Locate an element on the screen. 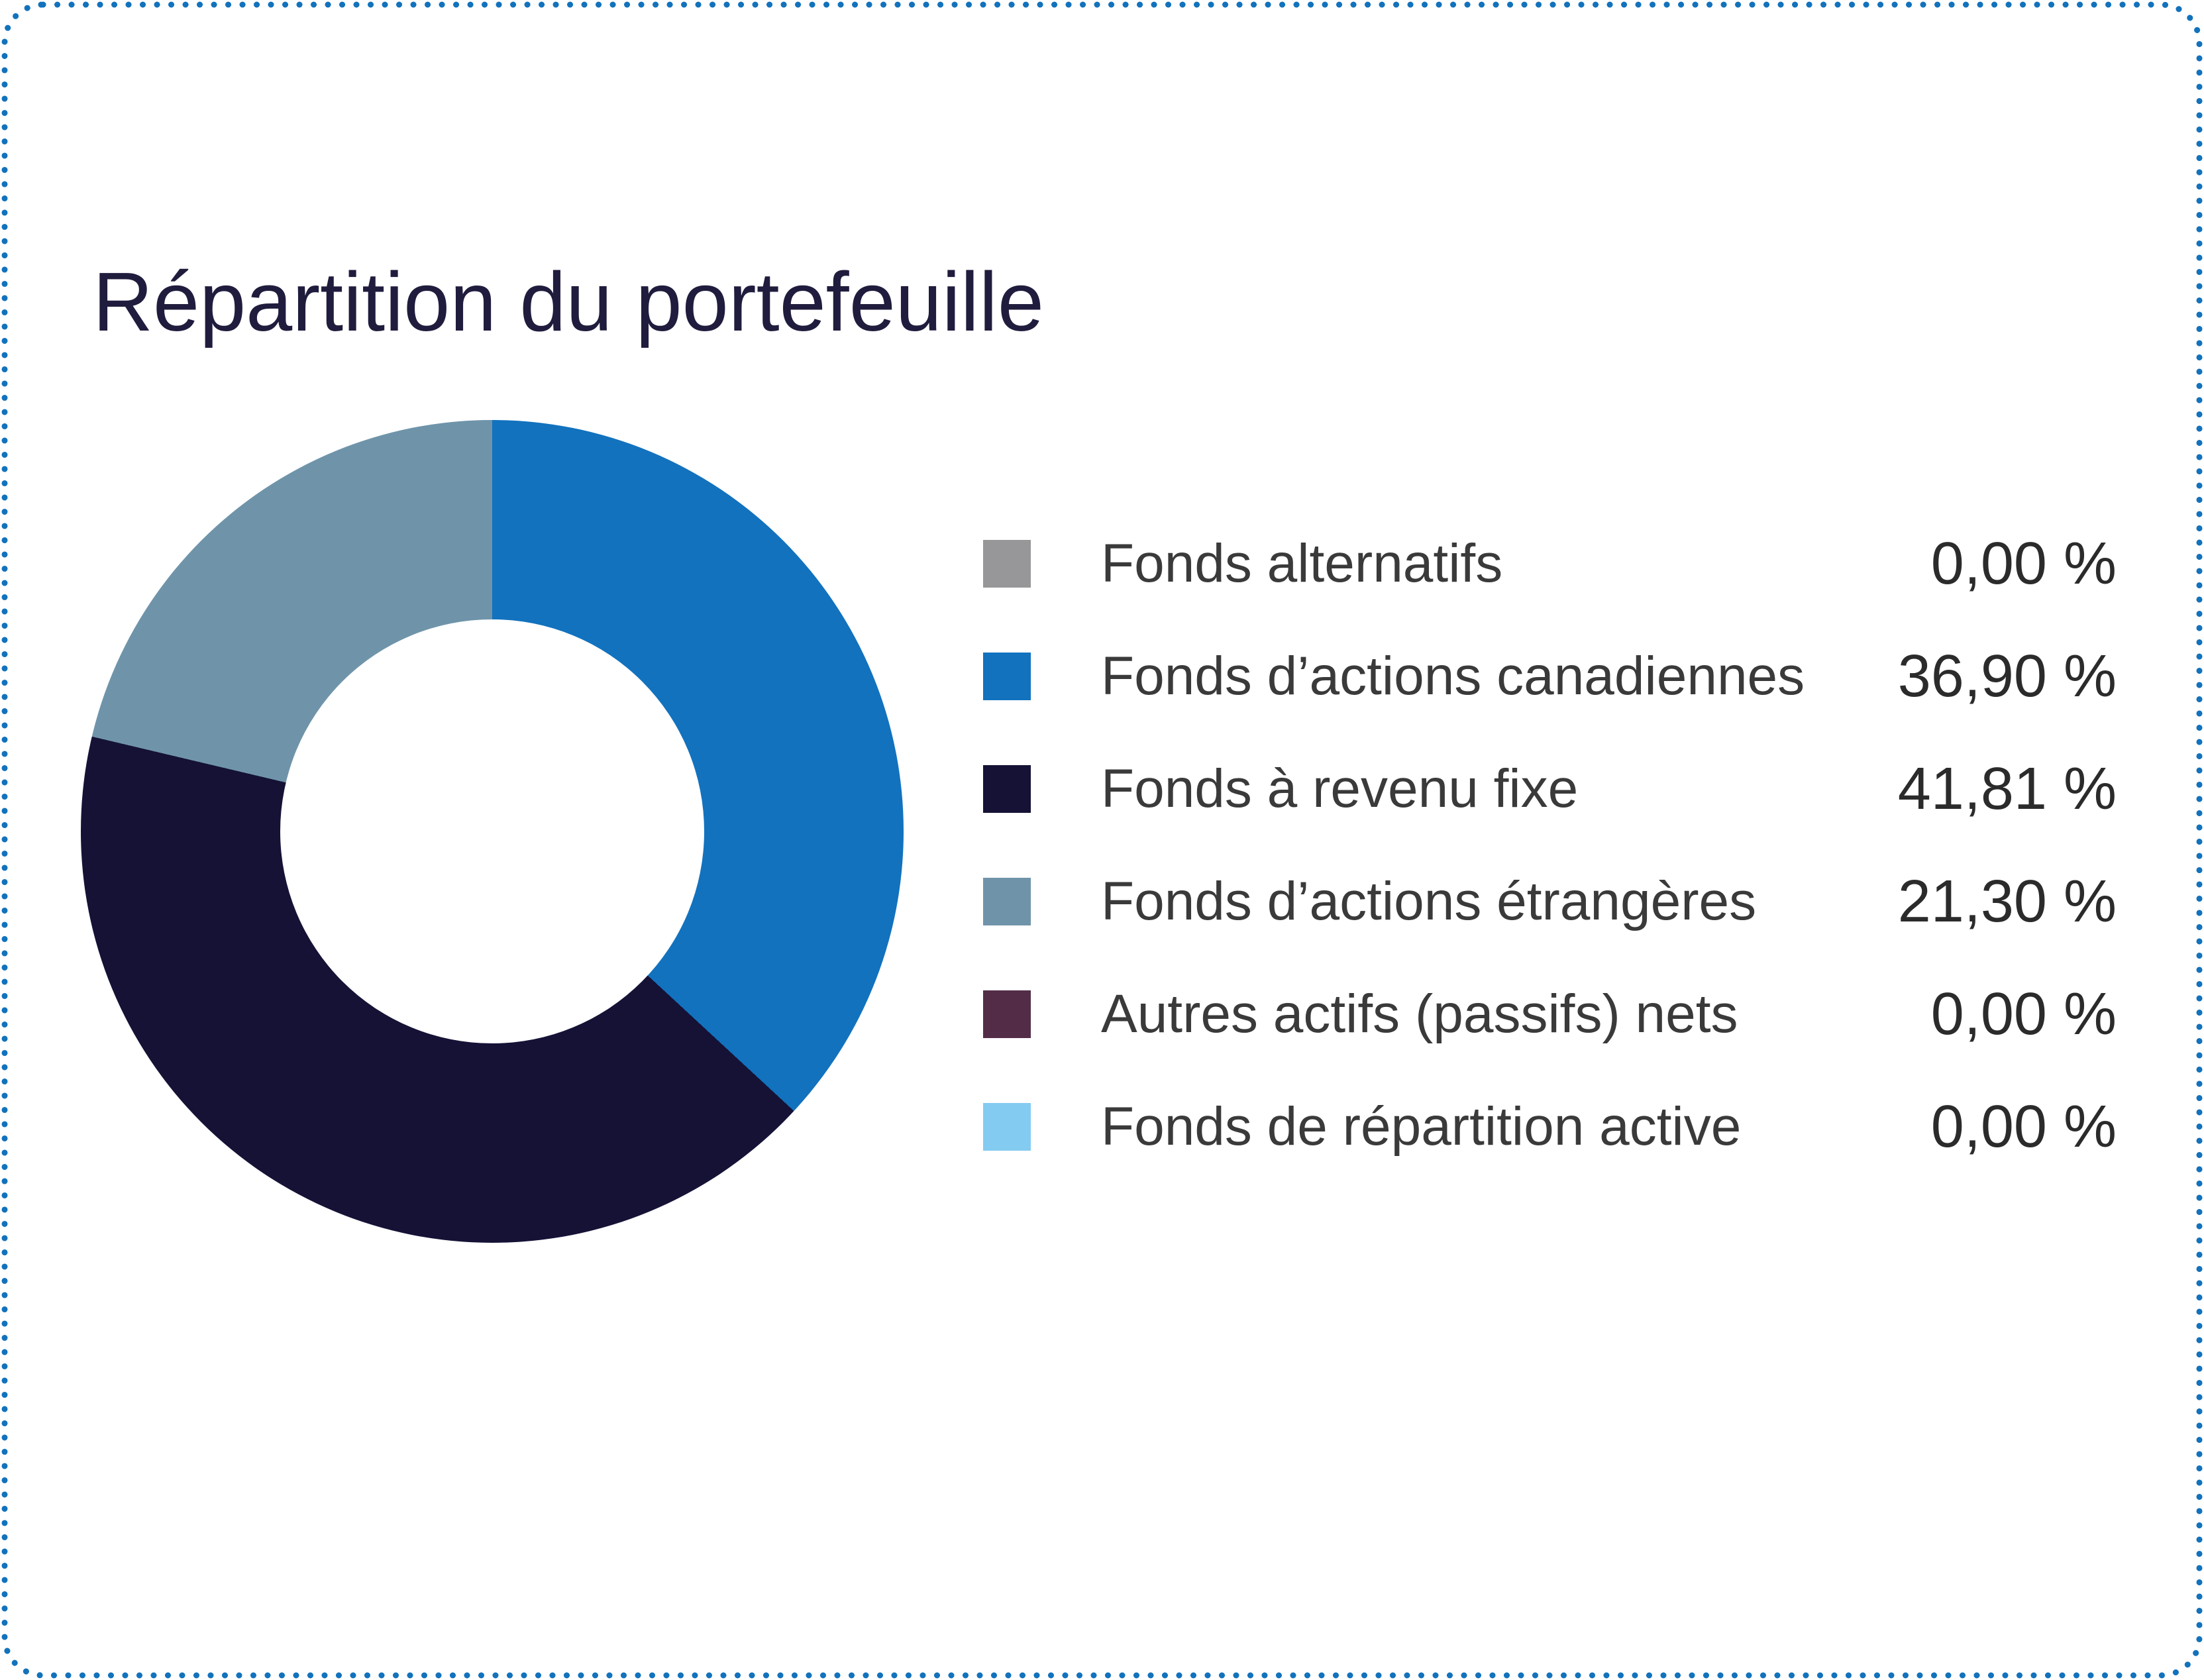  page-title: Répartition du portefeuille is located at coordinates (568, 302).